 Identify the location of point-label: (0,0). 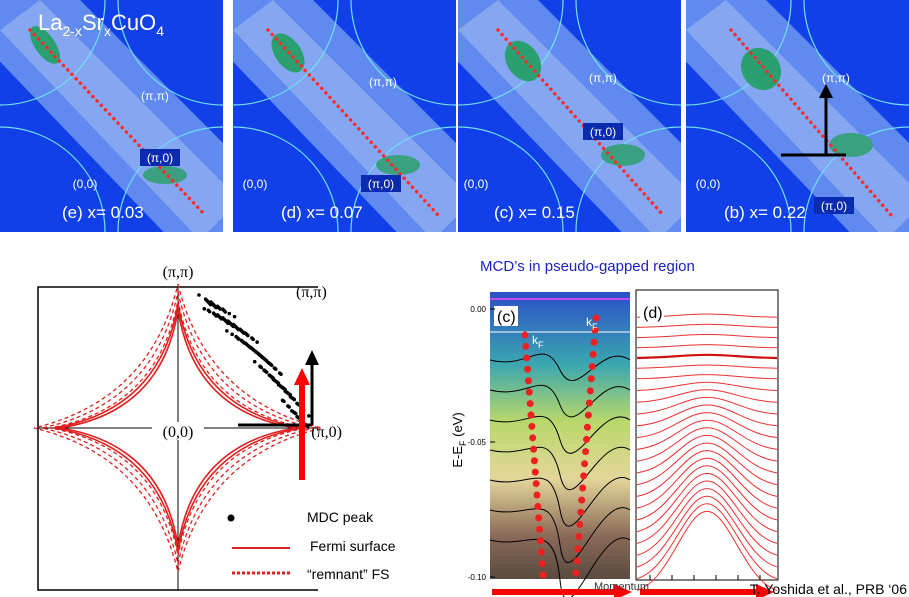
(255, 184).